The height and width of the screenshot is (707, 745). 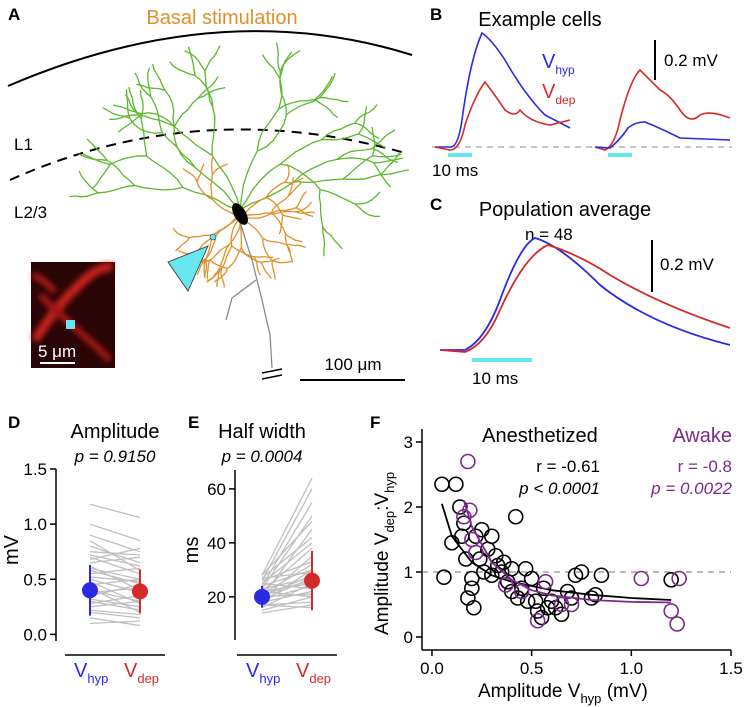 I want to click on x-axis-label-part: Amplitude V, so click(x=529, y=691).